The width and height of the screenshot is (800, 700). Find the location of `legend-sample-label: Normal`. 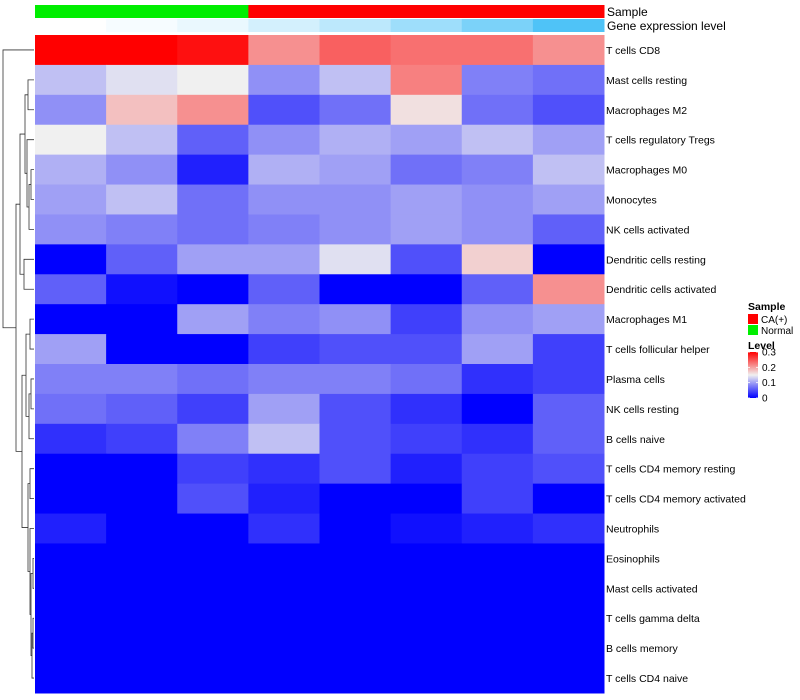

legend-sample-label: Normal is located at coordinates (777, 331).